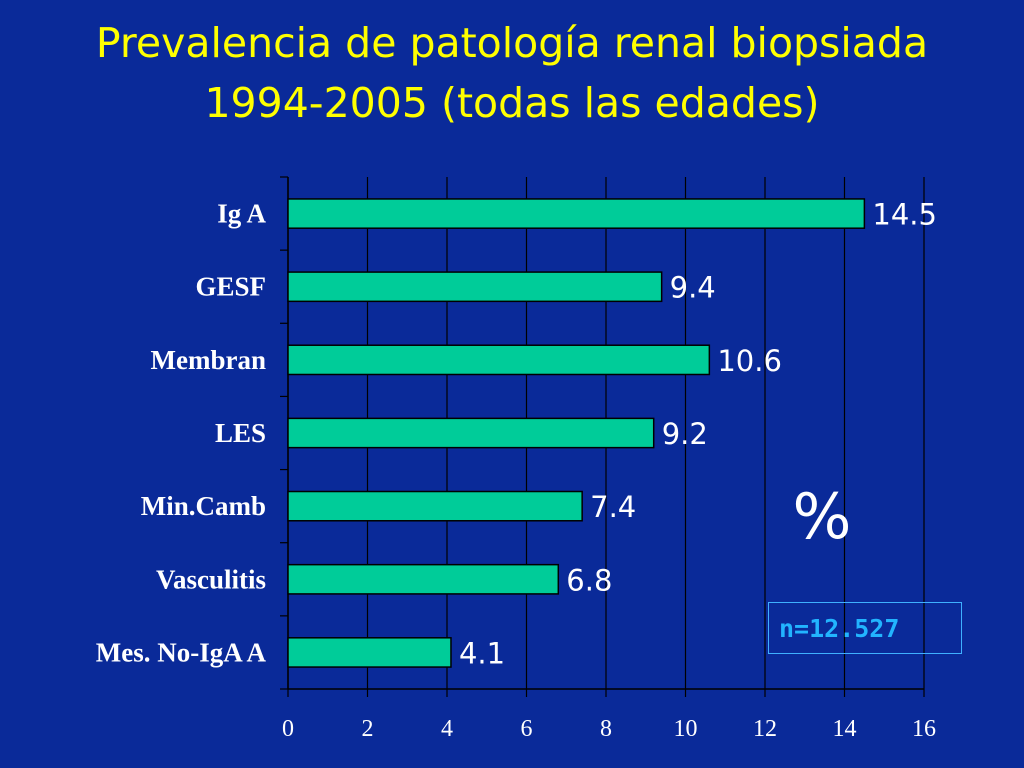 Image resolution: width=1024 pixels, height=768 pixels. I want to click on data-label: 14.5, so click(904, 215).